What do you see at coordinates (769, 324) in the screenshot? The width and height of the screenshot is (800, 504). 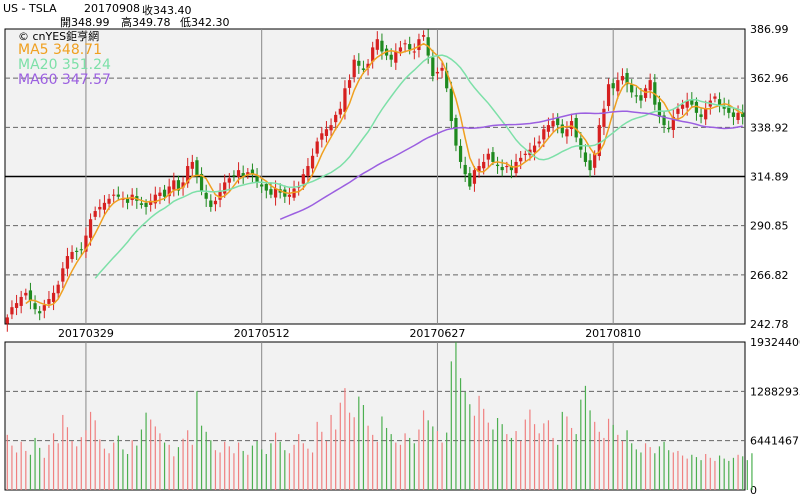 I see `price-tick-label: 242.78` at bounding box center [769, 324].